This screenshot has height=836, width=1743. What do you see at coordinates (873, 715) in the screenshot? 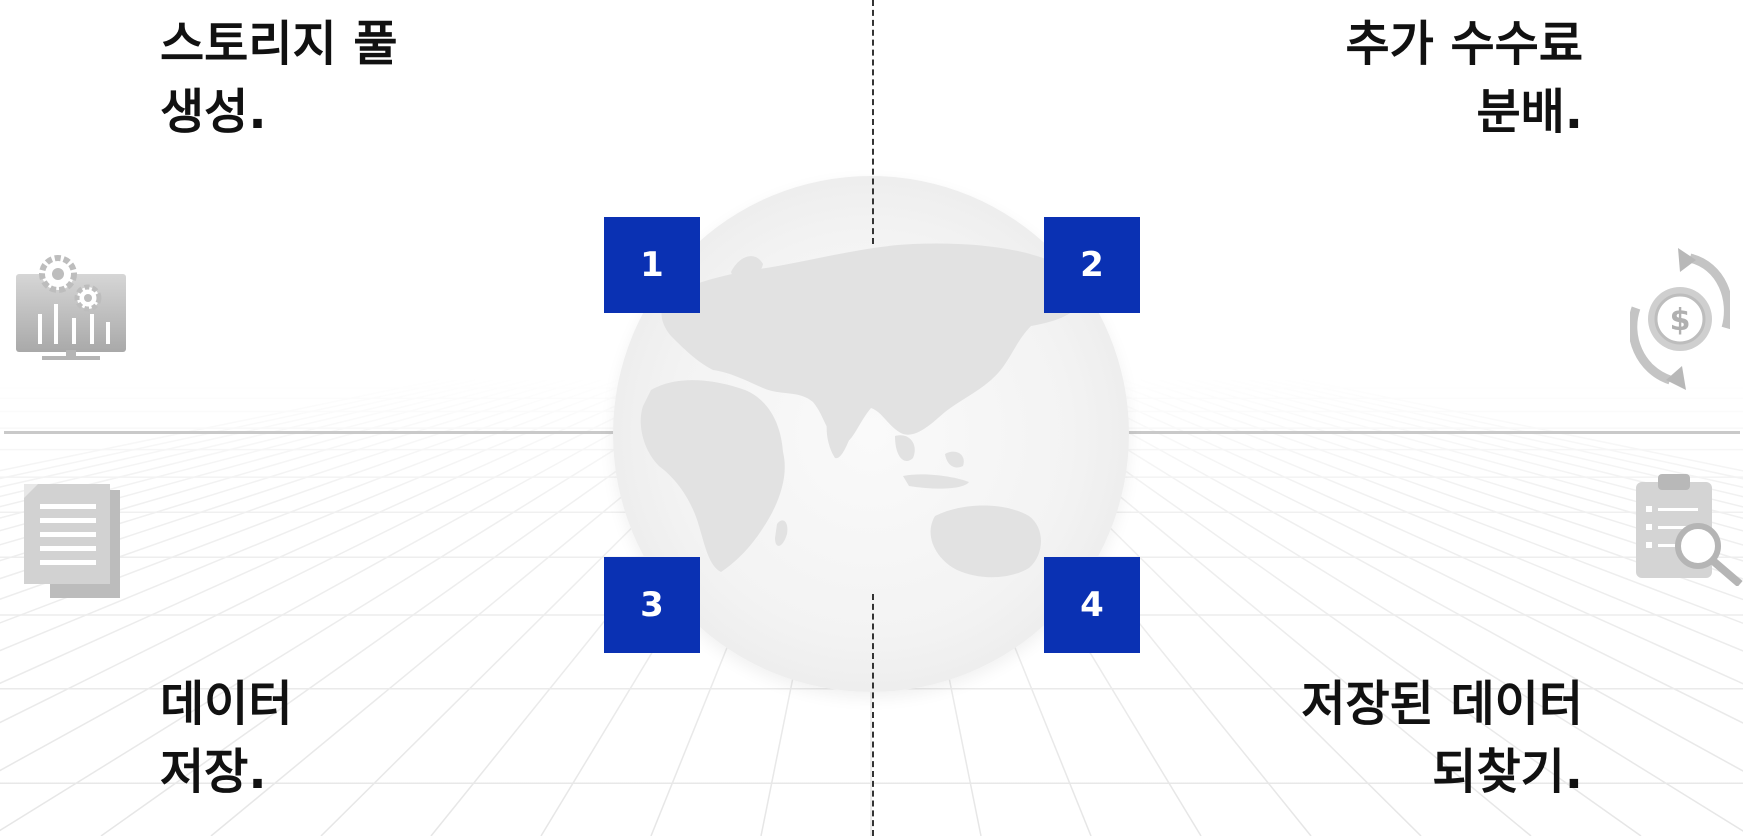
I see `vertical-divider-bottom` at bounding box center [873, 715].